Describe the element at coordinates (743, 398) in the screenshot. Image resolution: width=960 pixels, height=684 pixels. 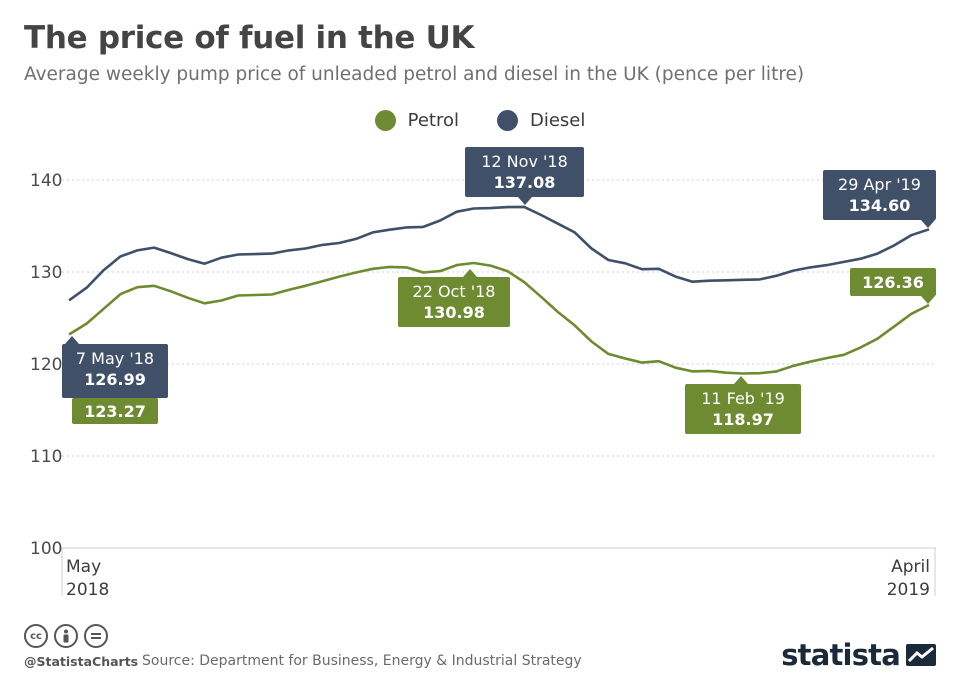
I see `callout-date: 11 Feb '19` at that location.